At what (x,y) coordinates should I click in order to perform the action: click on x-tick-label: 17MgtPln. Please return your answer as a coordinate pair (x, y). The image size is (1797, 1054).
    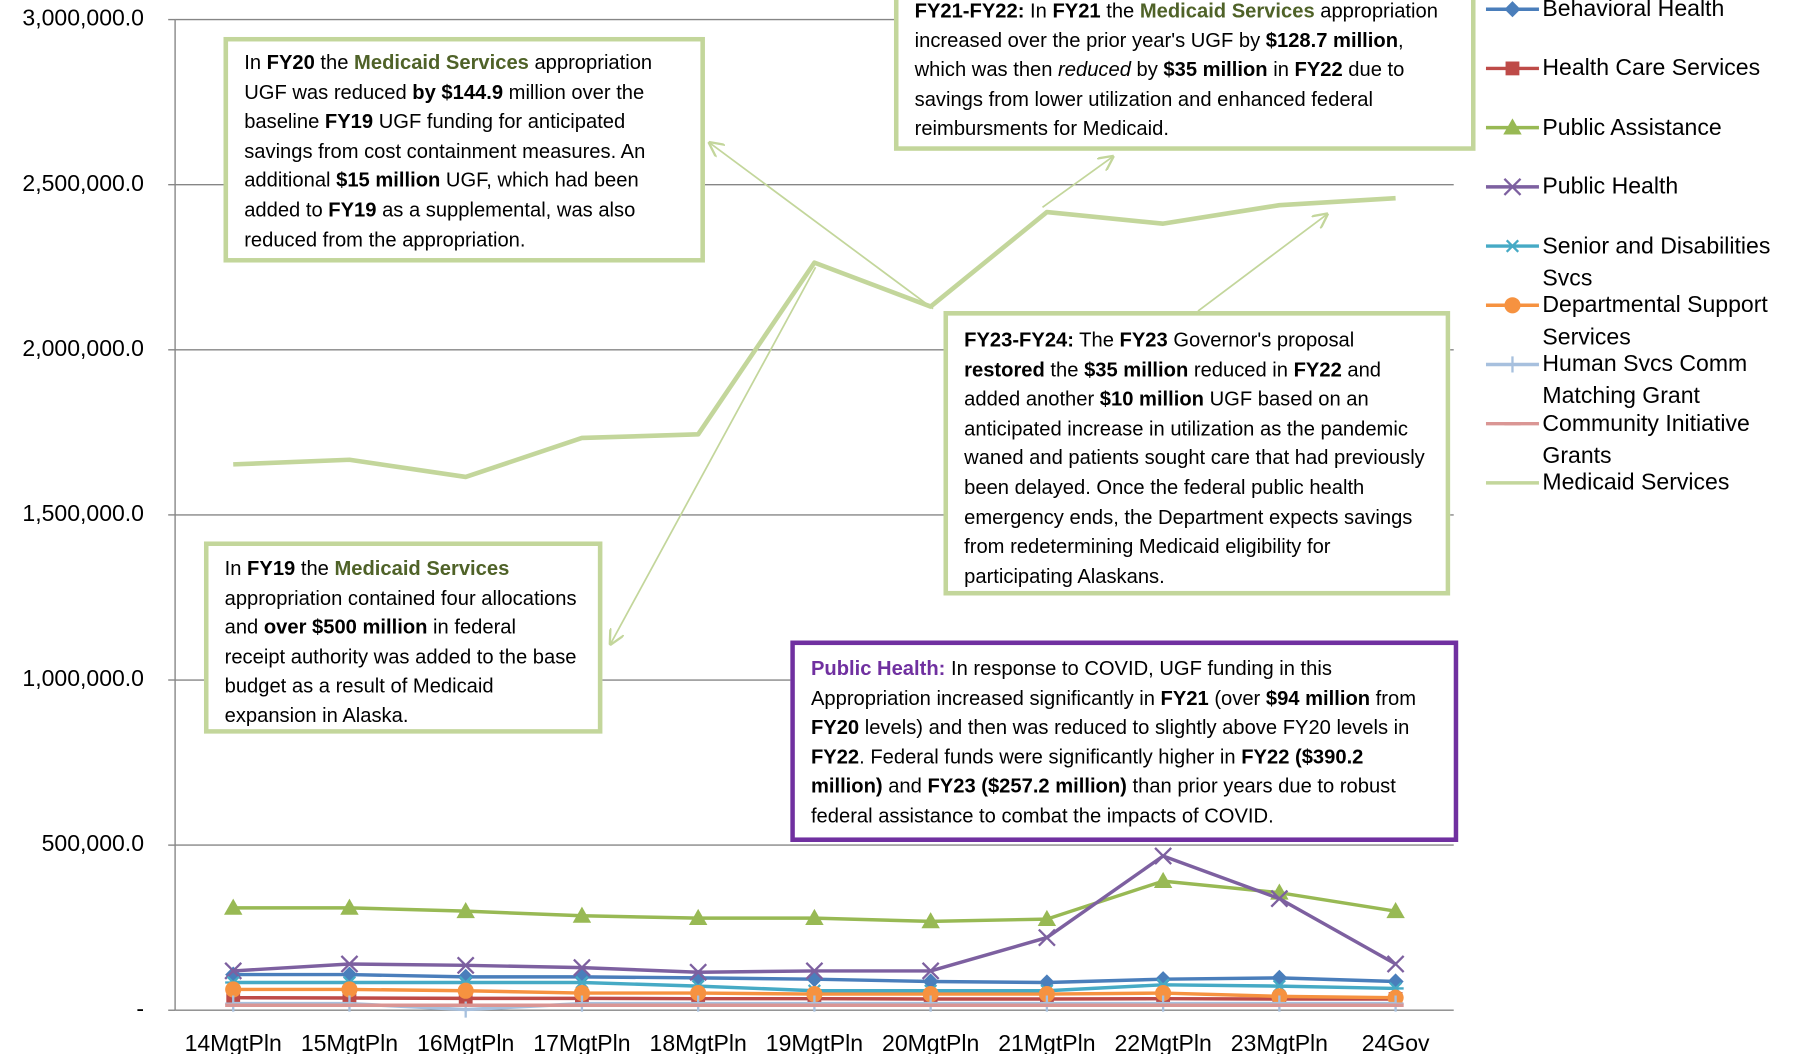
    Looking at the image, I should click on (581, 1042).